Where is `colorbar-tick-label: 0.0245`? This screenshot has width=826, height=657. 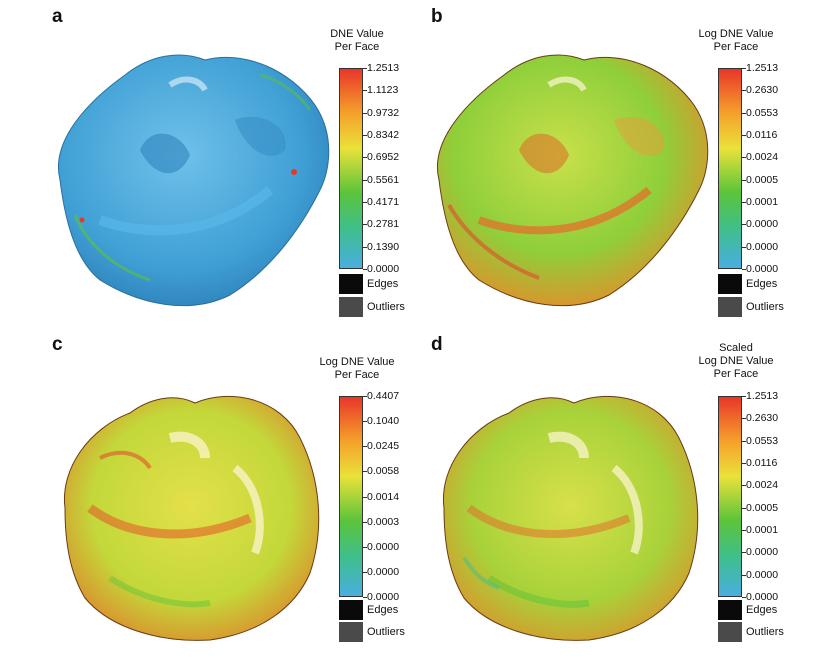
colorbar-tick-label: 0.0245 is located at coordinates (383, 446).